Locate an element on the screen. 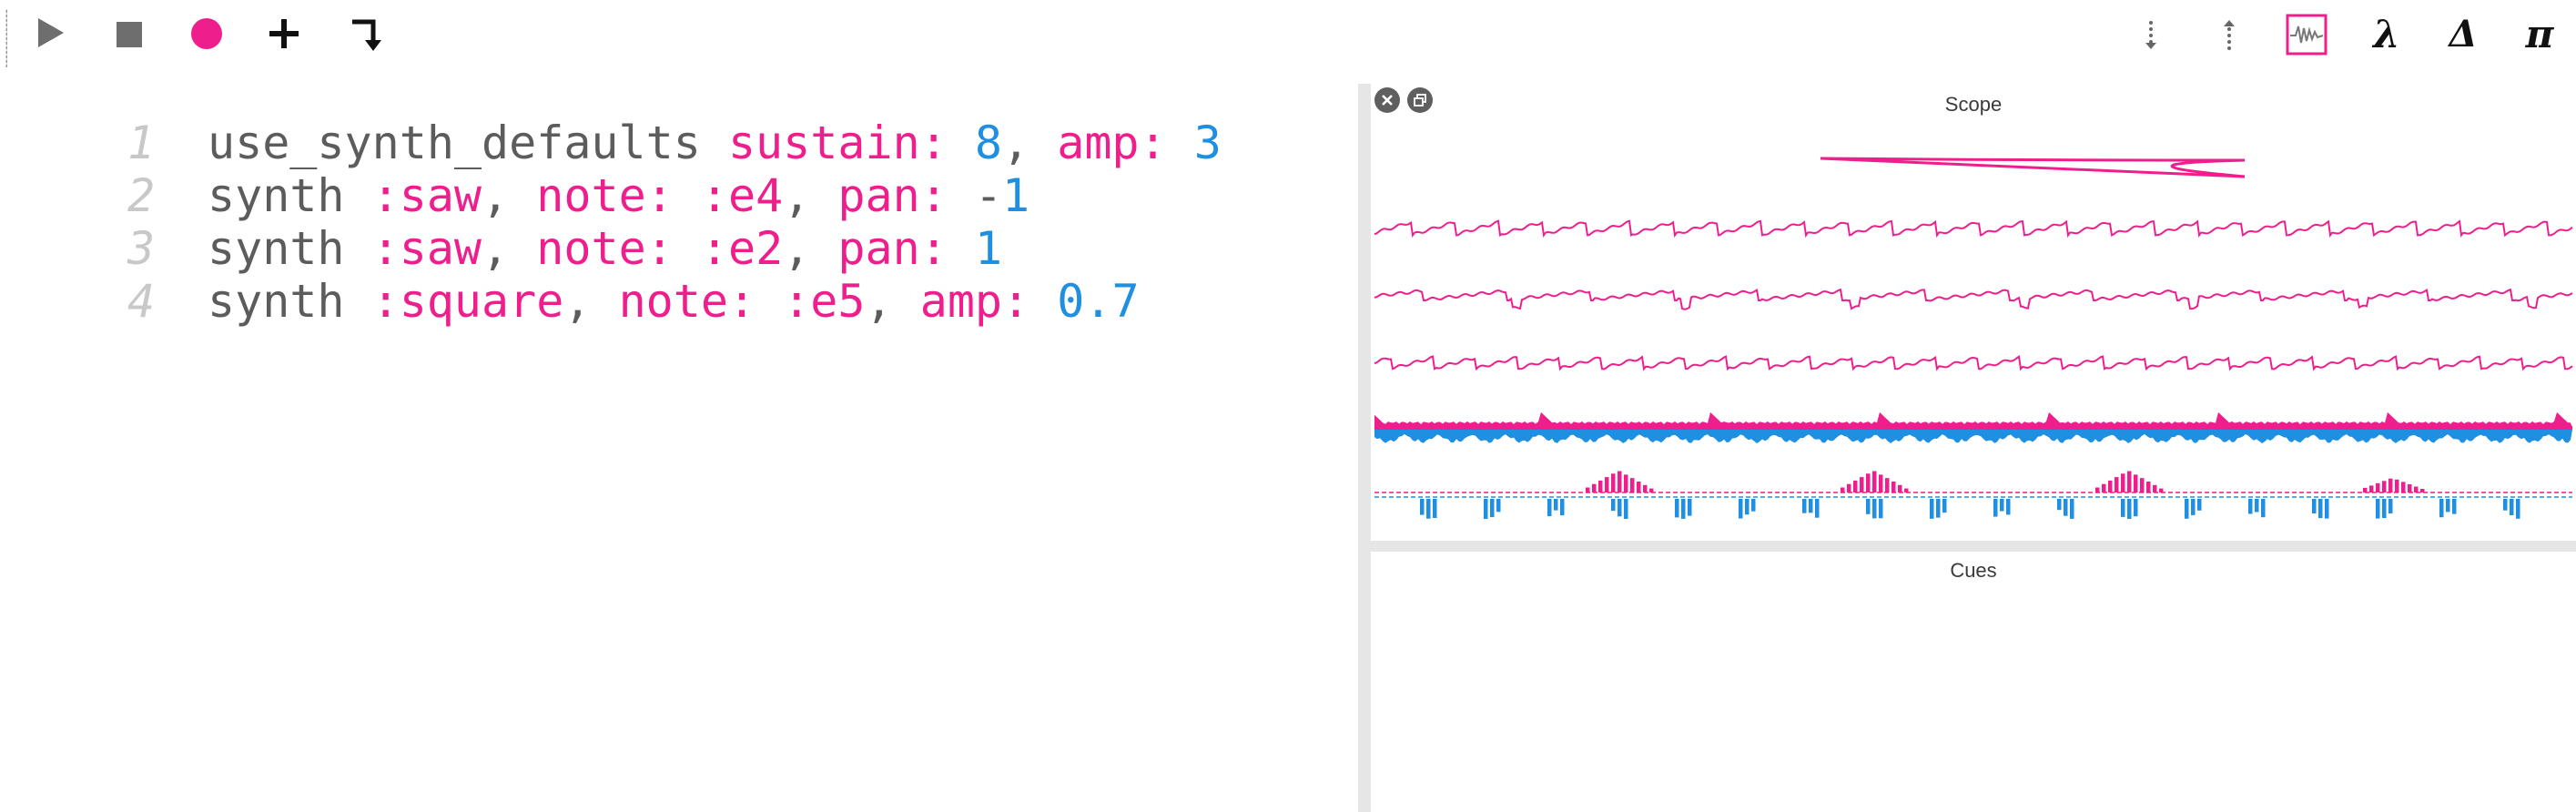 The height and width of the screenshot is (812, 2576). scroll-up-button is located at coordinates (2229, 34).